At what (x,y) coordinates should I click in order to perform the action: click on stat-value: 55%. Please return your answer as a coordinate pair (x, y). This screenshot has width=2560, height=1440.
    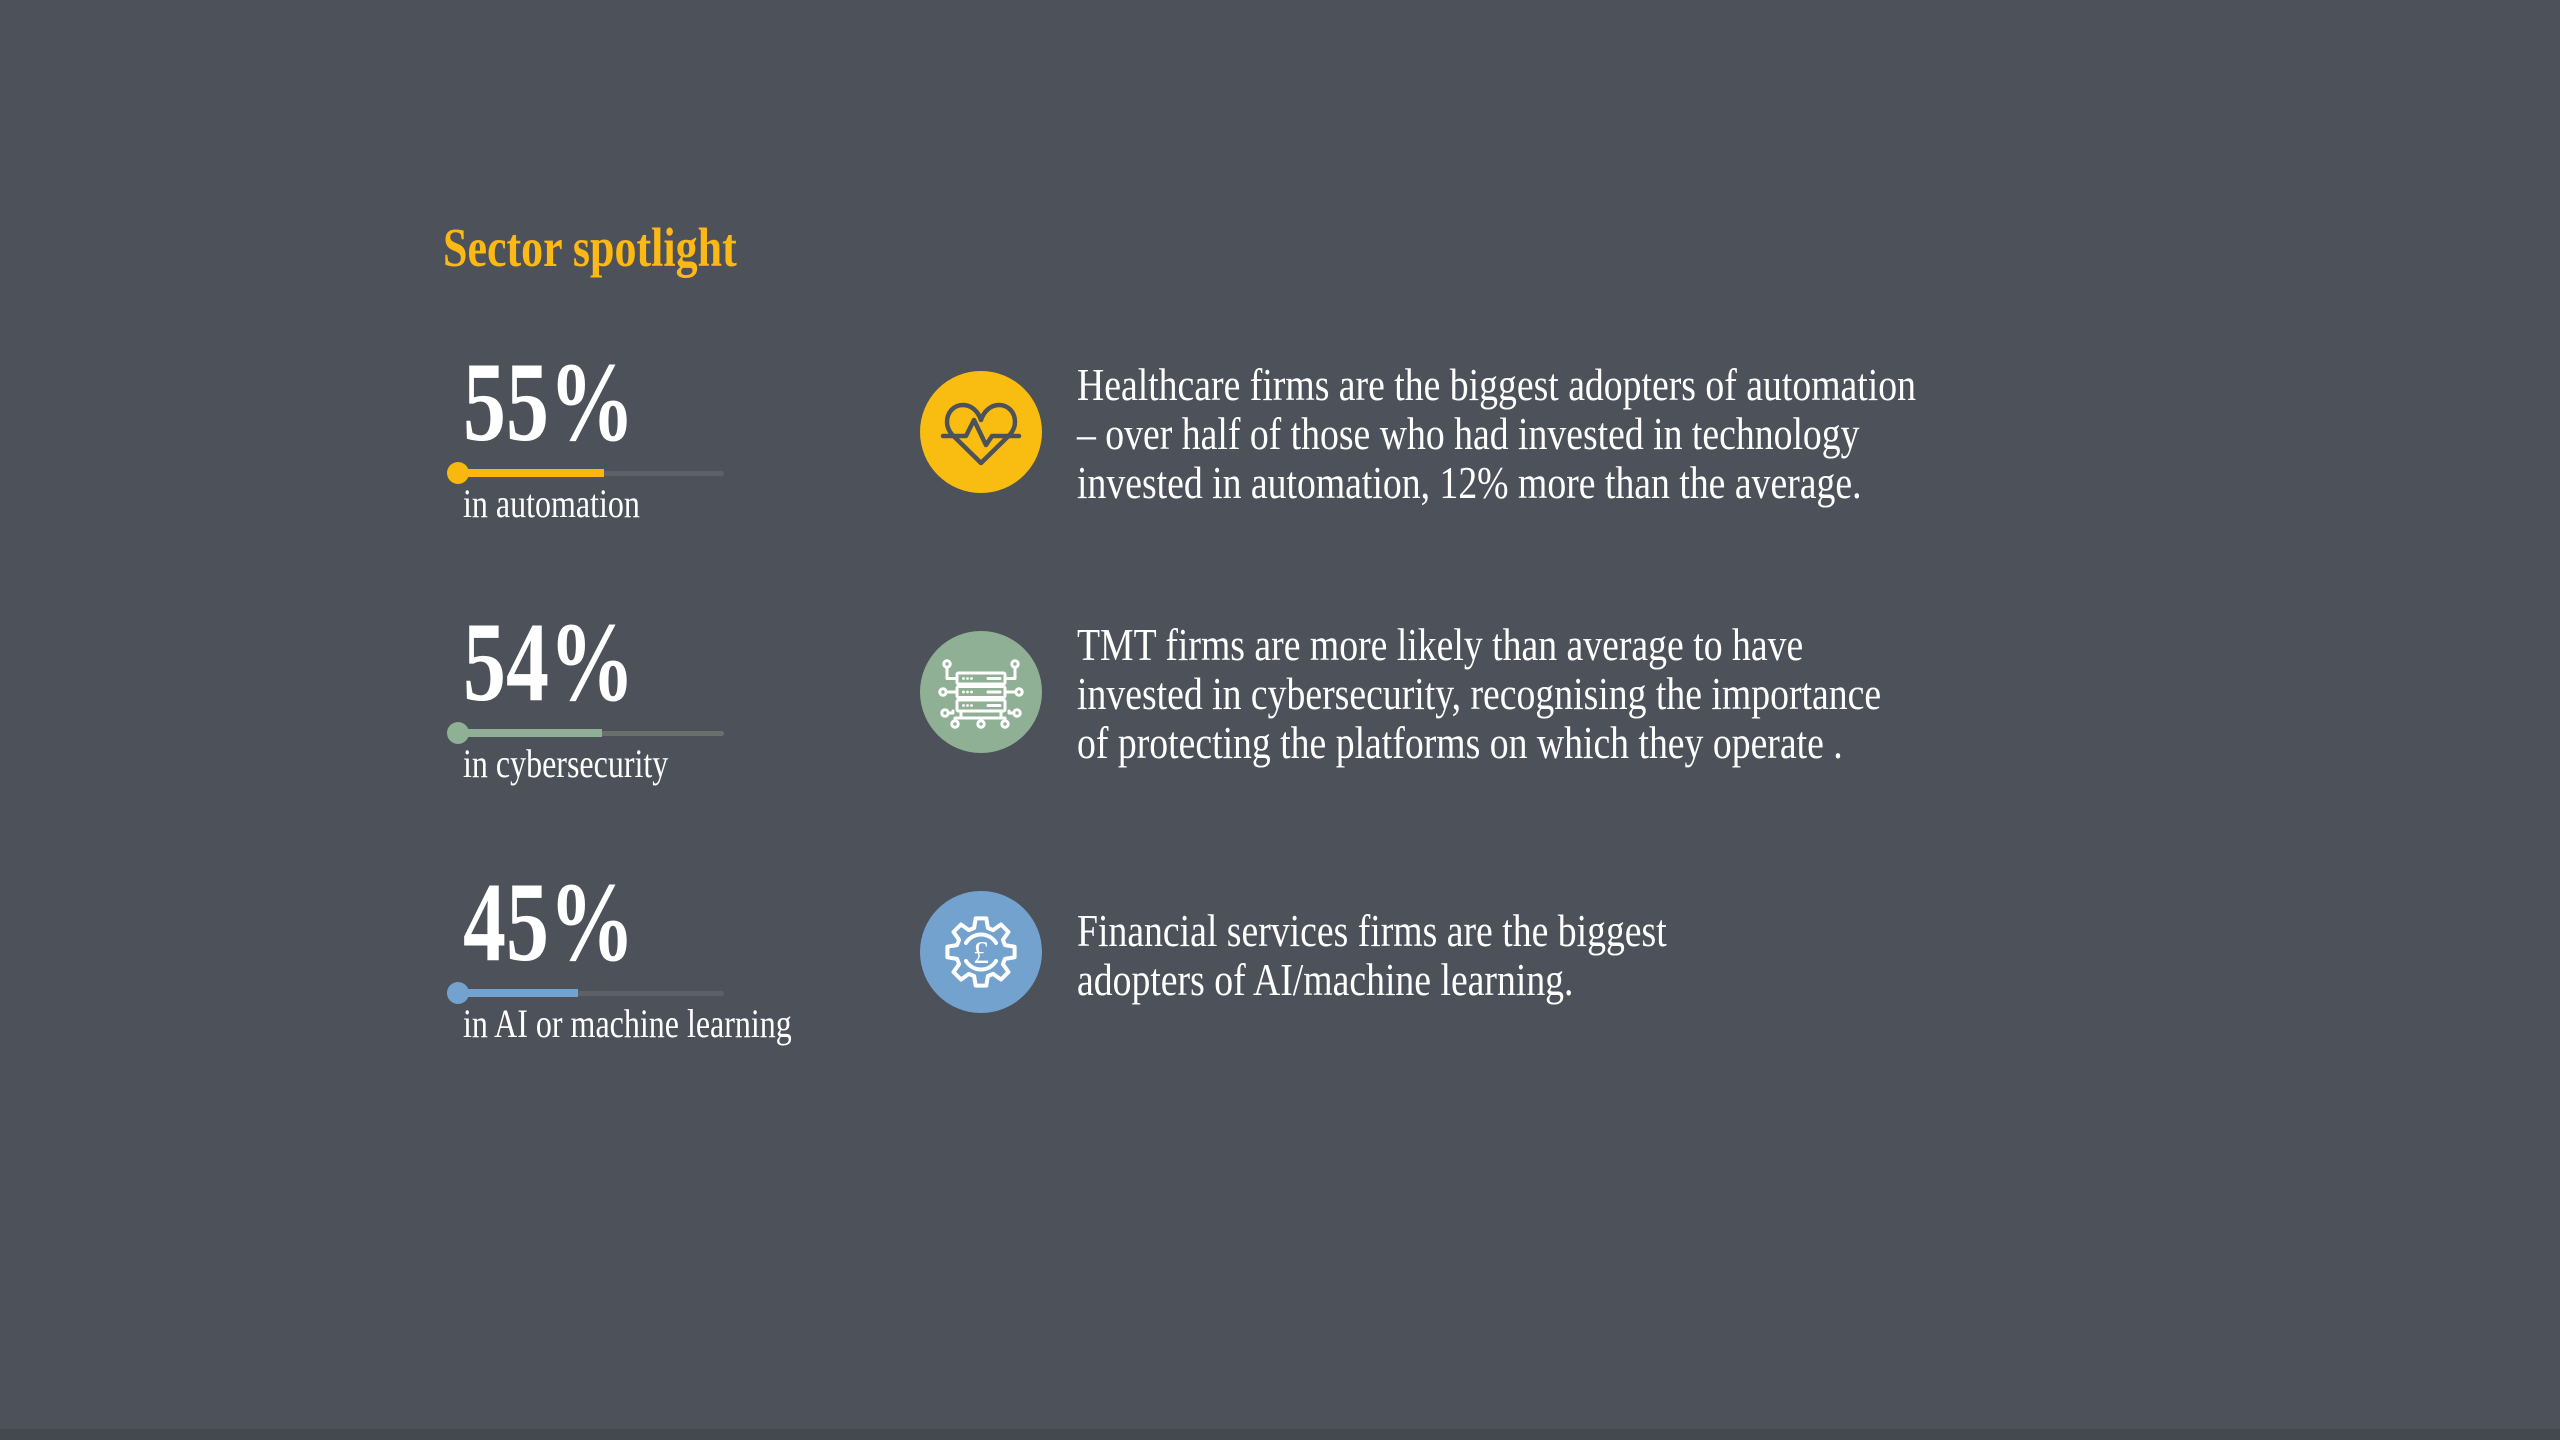
    Looking at the image, I should click on (549, 402).